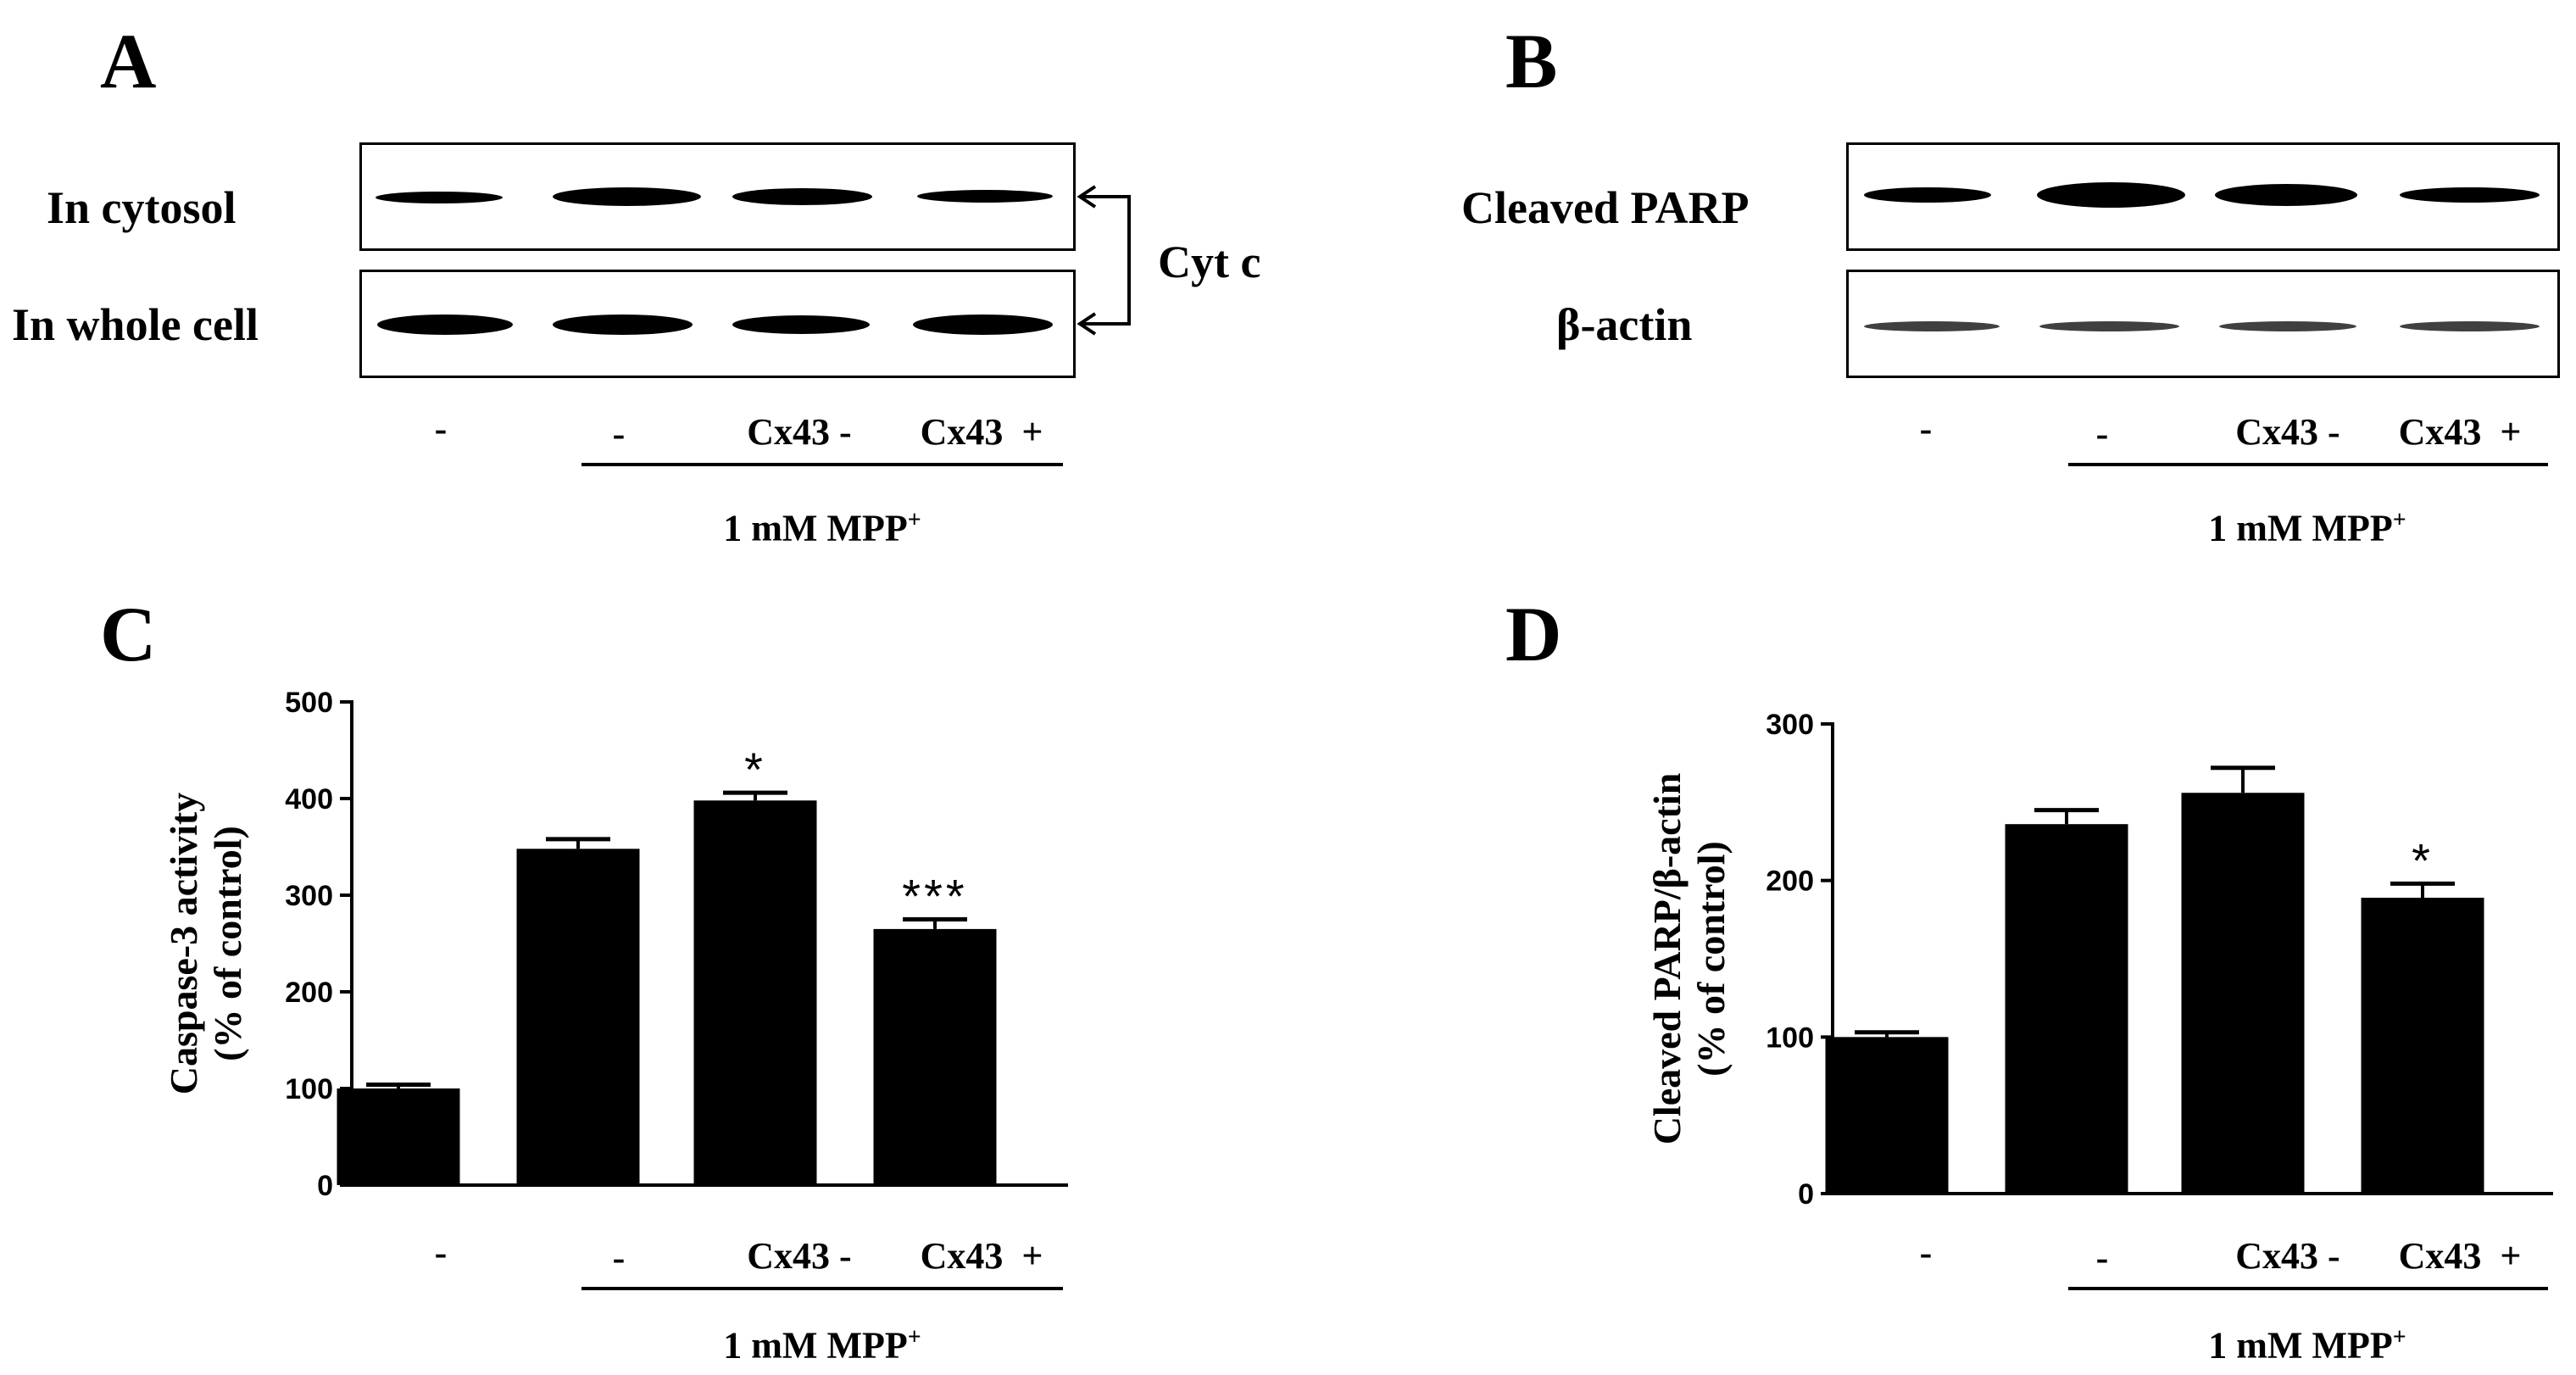  I want to click on condition-c-1: -, so click(441, 1252).